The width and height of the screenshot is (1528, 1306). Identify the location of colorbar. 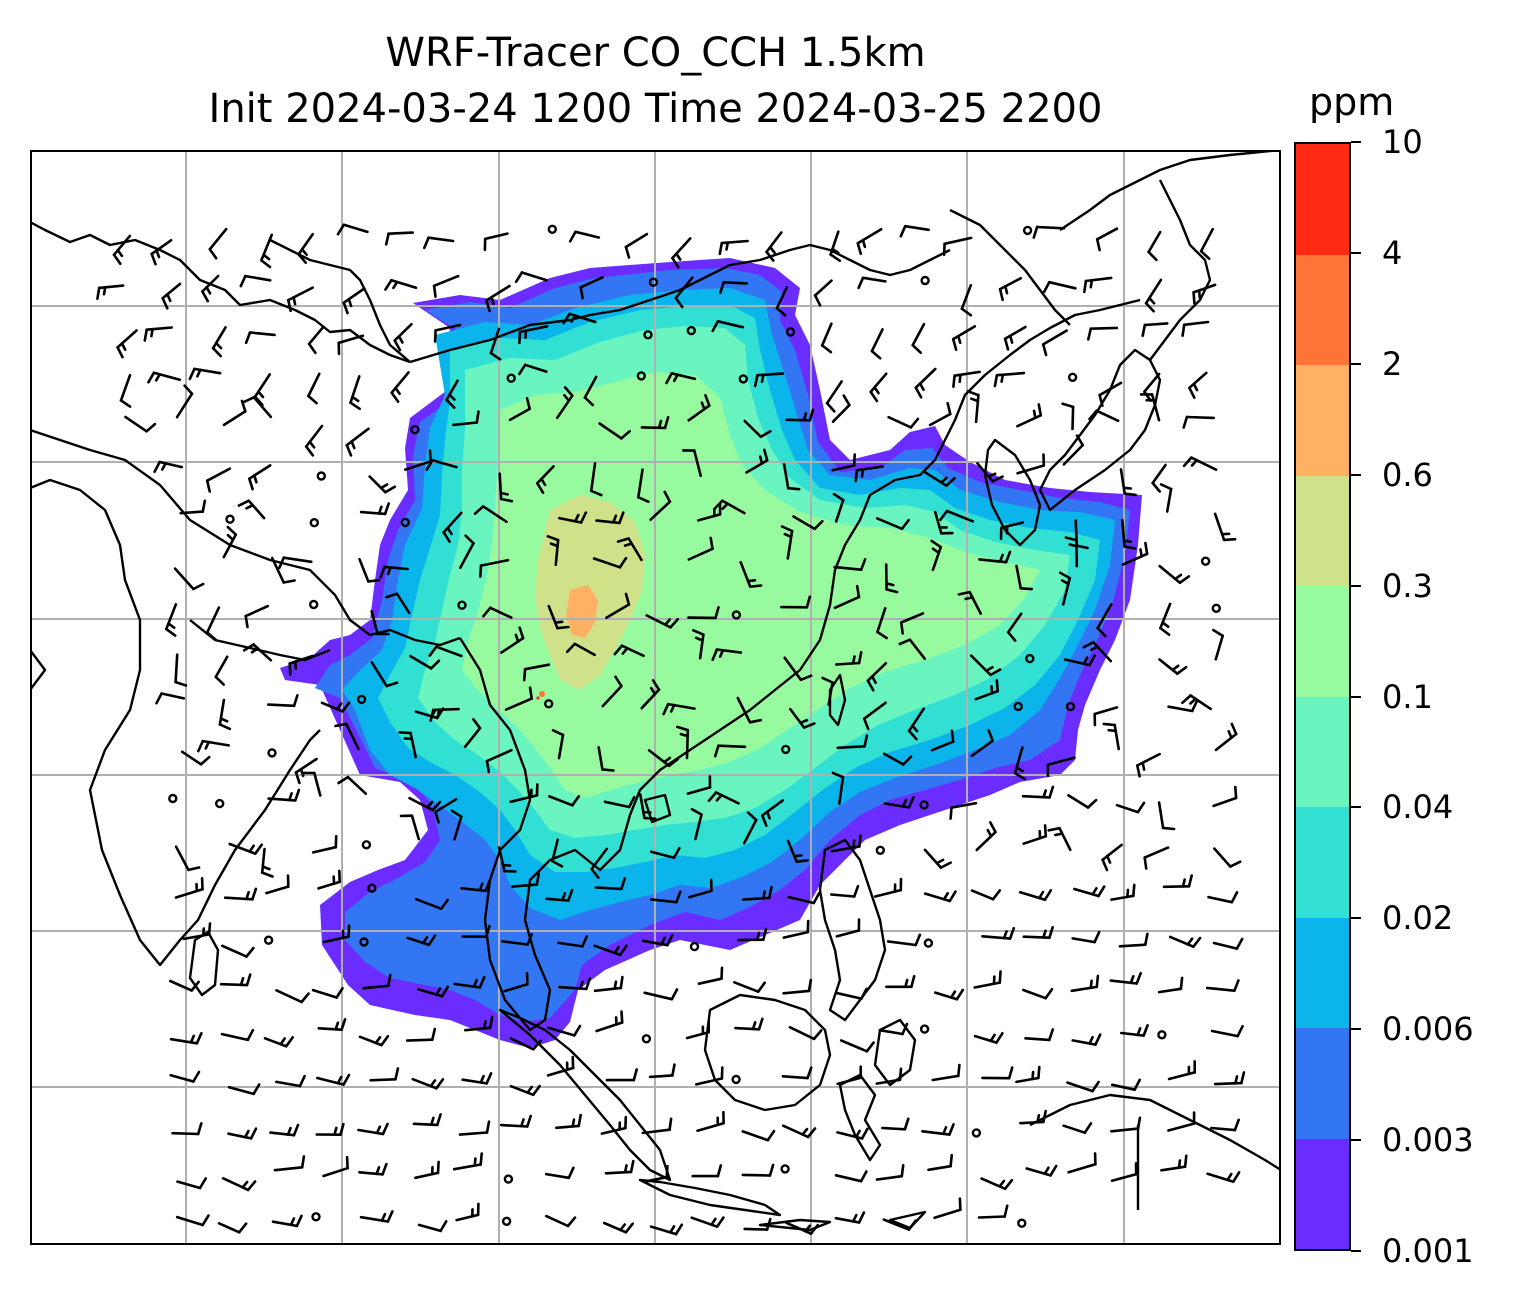
(1322, 696).